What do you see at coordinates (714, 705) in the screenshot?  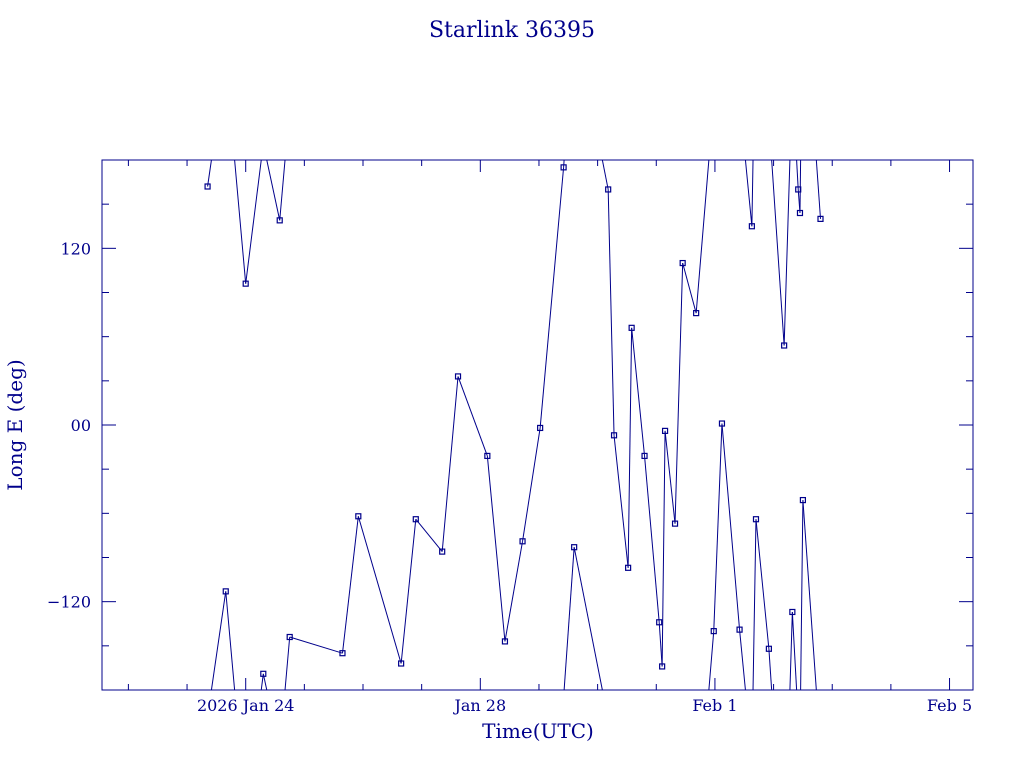 I see `x-tick-label: Feb 1` at bounding box center [714, 705].